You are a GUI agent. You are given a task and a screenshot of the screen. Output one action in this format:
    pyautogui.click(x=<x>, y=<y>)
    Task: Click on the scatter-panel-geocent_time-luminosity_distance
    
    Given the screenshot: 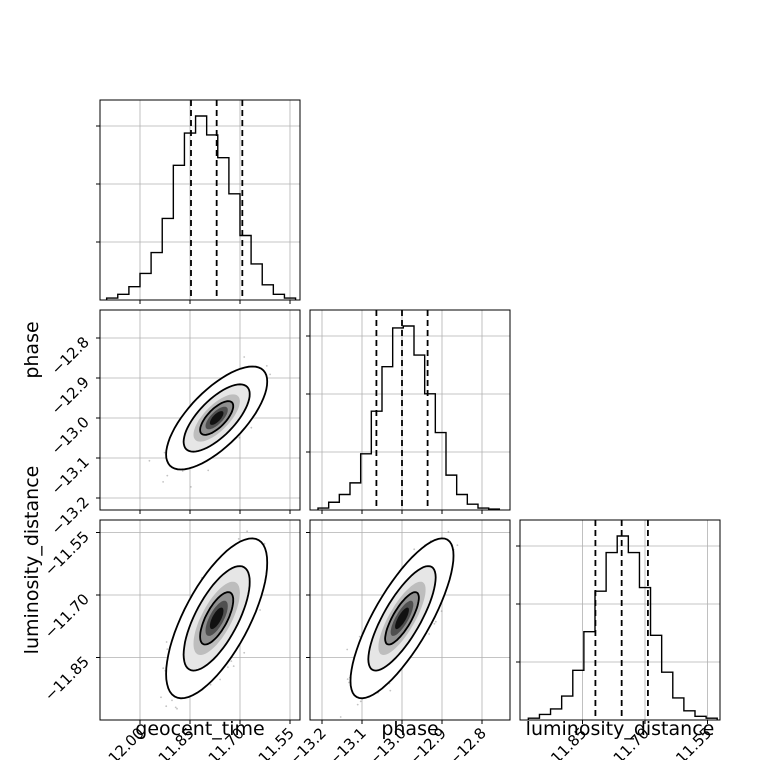 What is the action you would take?
    pyautogui.click(x=198, y=621)
    